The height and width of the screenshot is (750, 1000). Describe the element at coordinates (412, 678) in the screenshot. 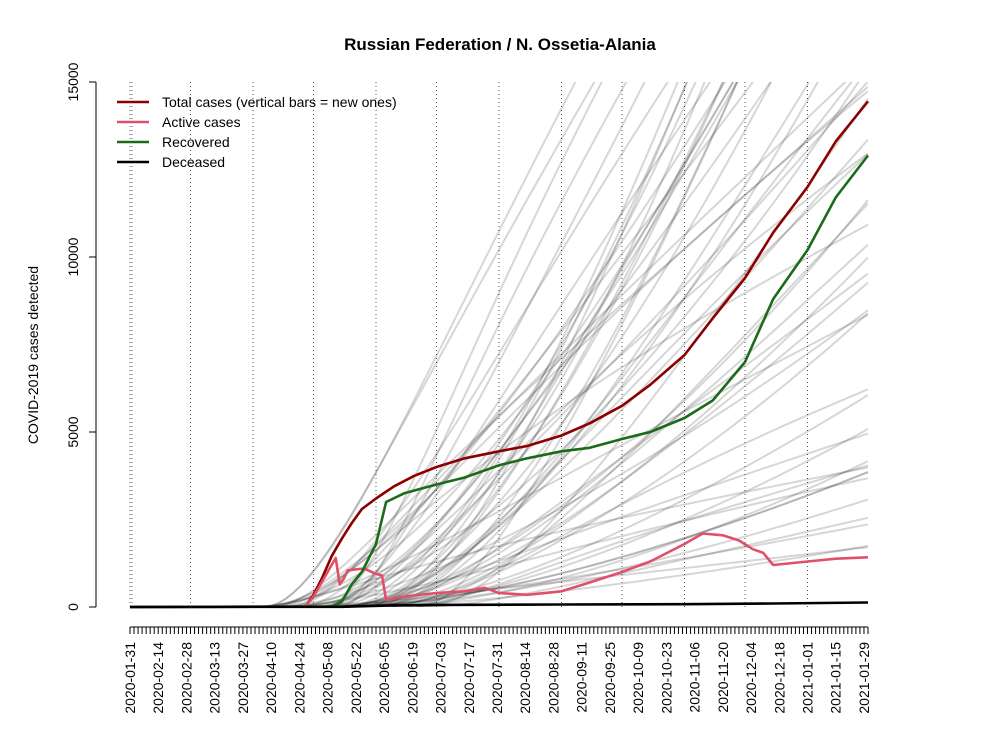

I see `x-tick-label: 2020-06-19` at that location.